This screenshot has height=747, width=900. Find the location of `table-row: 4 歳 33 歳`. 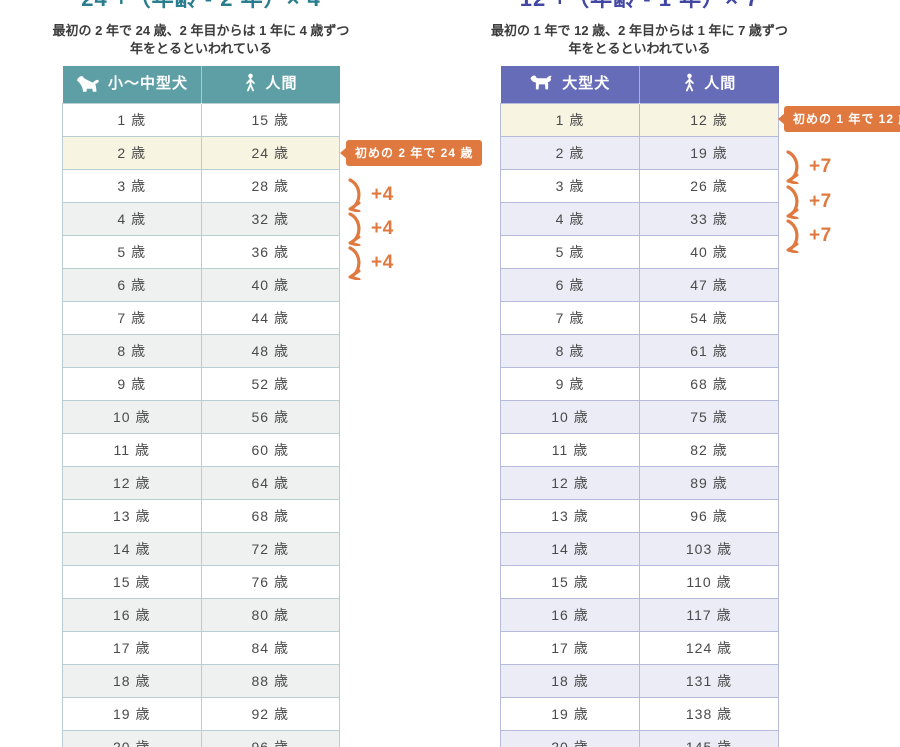

table-row: 4 歳 33 歳 is located at coordinates (639, 218).